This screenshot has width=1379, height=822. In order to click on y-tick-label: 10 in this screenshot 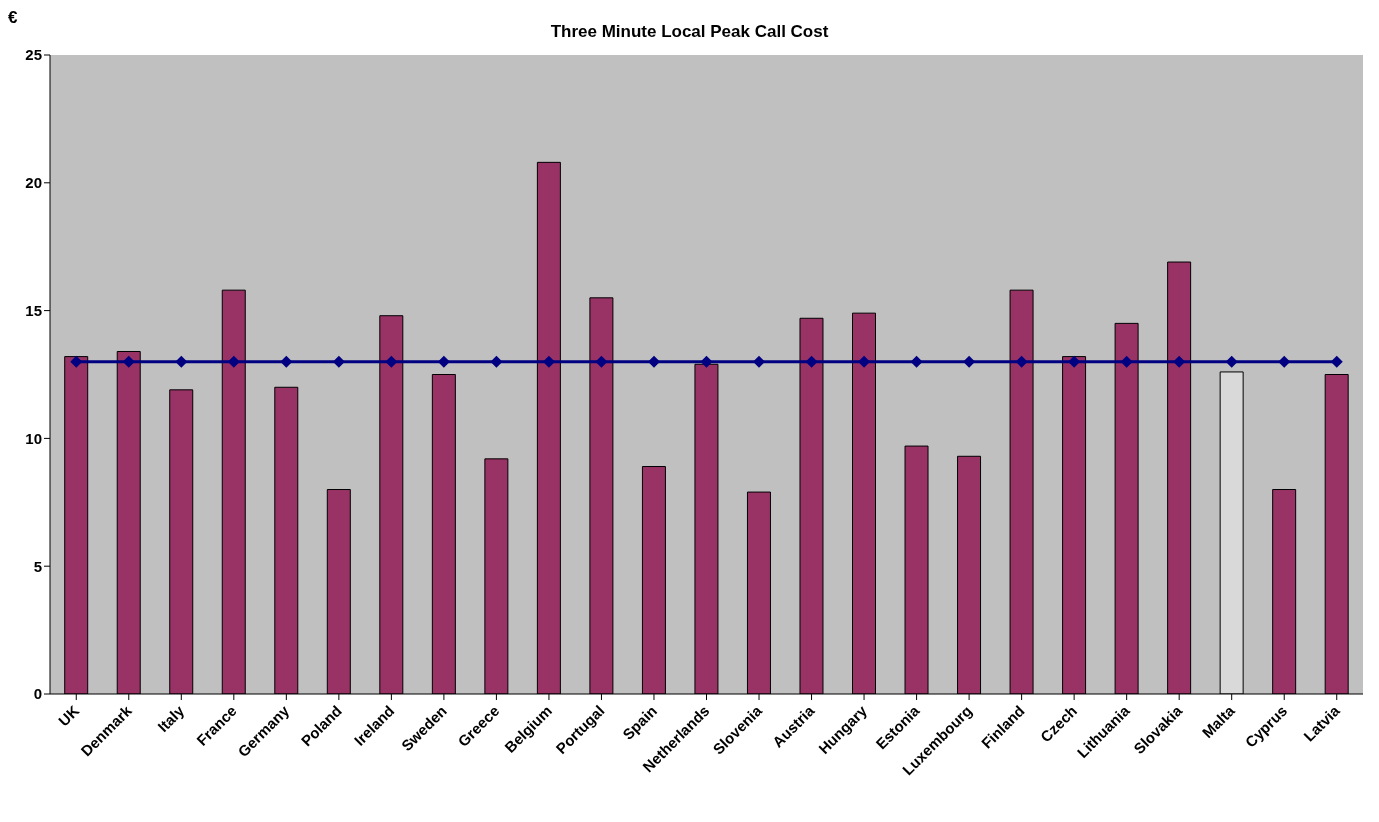, I will do `click(33, 438)`.